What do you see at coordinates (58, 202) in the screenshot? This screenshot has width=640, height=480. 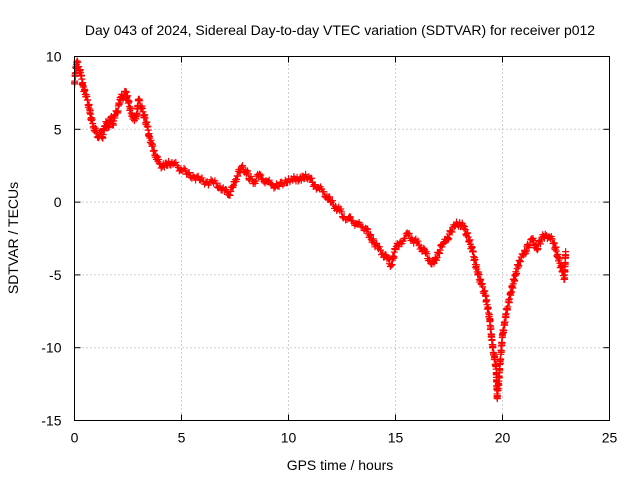 I see `y-tick-label: 0` at bounding box center [58, 202].